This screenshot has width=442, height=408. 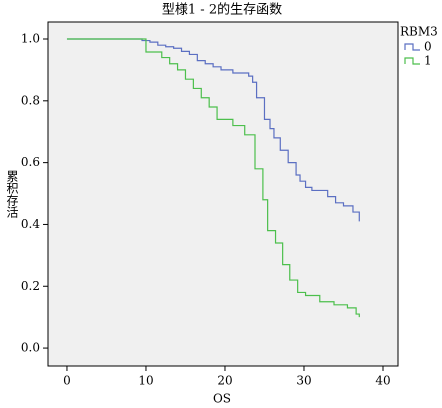 What do you see at coordinates (428, 61) in the screenshot?
I see `legend-label: 1` at bounding box center [428, 61].